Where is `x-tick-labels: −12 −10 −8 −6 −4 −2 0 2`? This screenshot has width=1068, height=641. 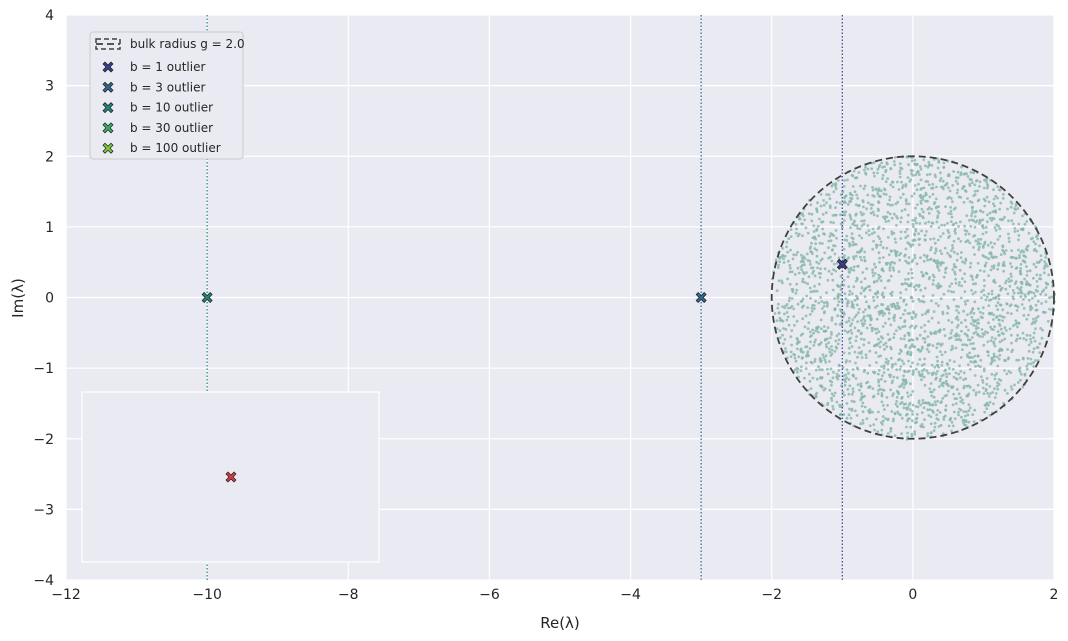
x-tick-labels: −12 −10 −8 −6 −4 −2 0 2 is located at coordinates (554, 595).